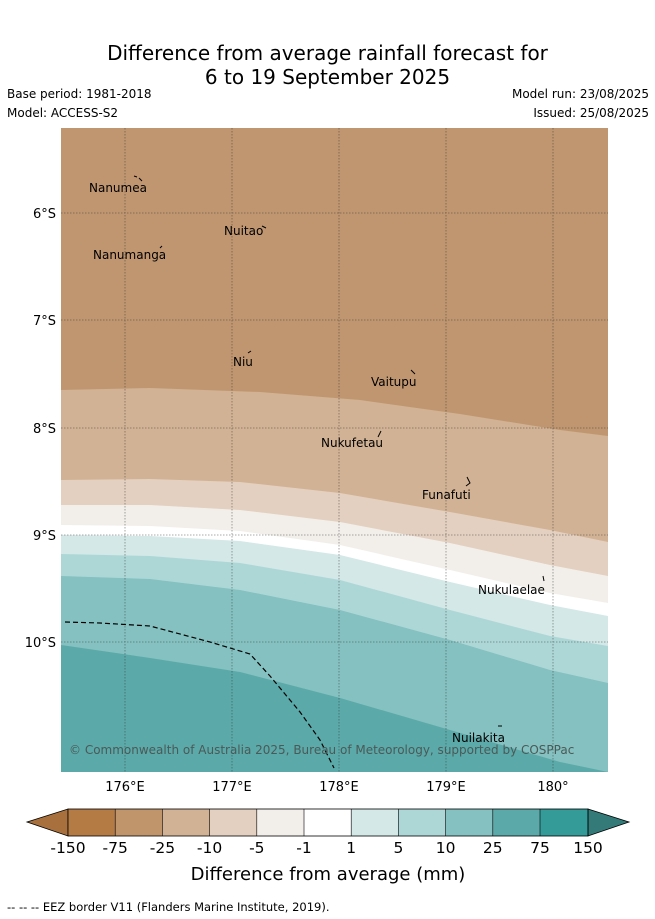 The image size is (655, 919). Describe the element at coordinates (327, 77) in the screenshot. I see `chart-title-line2: 6 to 19 September 2025` at that location.